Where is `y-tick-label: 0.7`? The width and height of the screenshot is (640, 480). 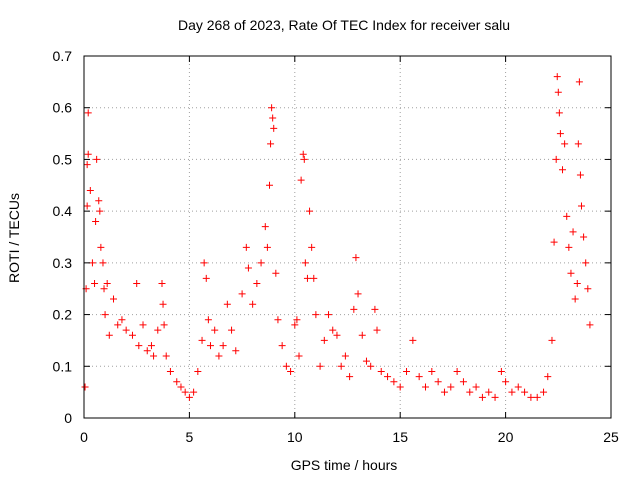 y-tick-label: 0.7 is located at coordinates (63, 56).